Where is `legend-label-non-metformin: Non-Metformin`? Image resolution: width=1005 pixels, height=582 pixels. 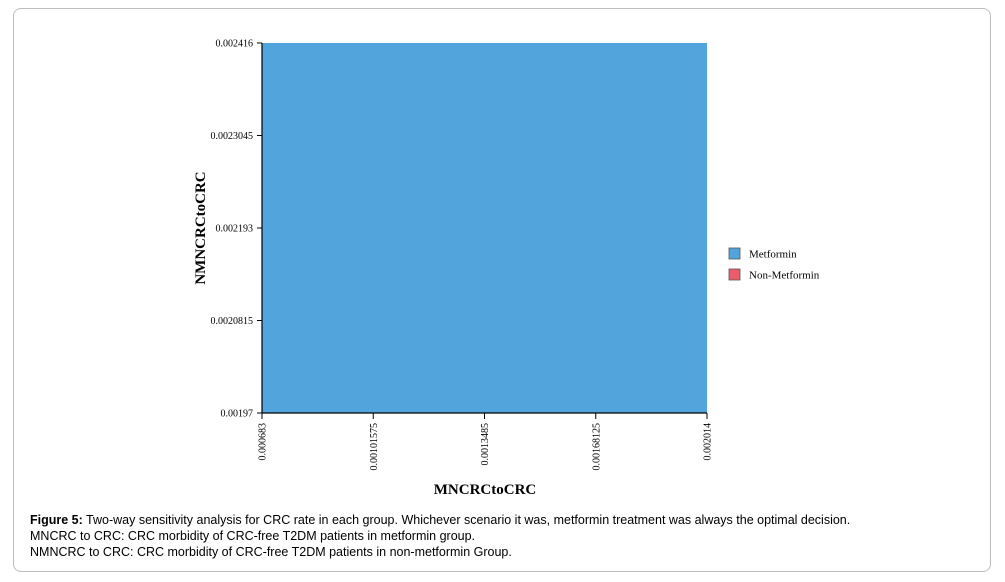 legend-label-non-metformin: Non-Metformin is located at coordinates (784, 276).